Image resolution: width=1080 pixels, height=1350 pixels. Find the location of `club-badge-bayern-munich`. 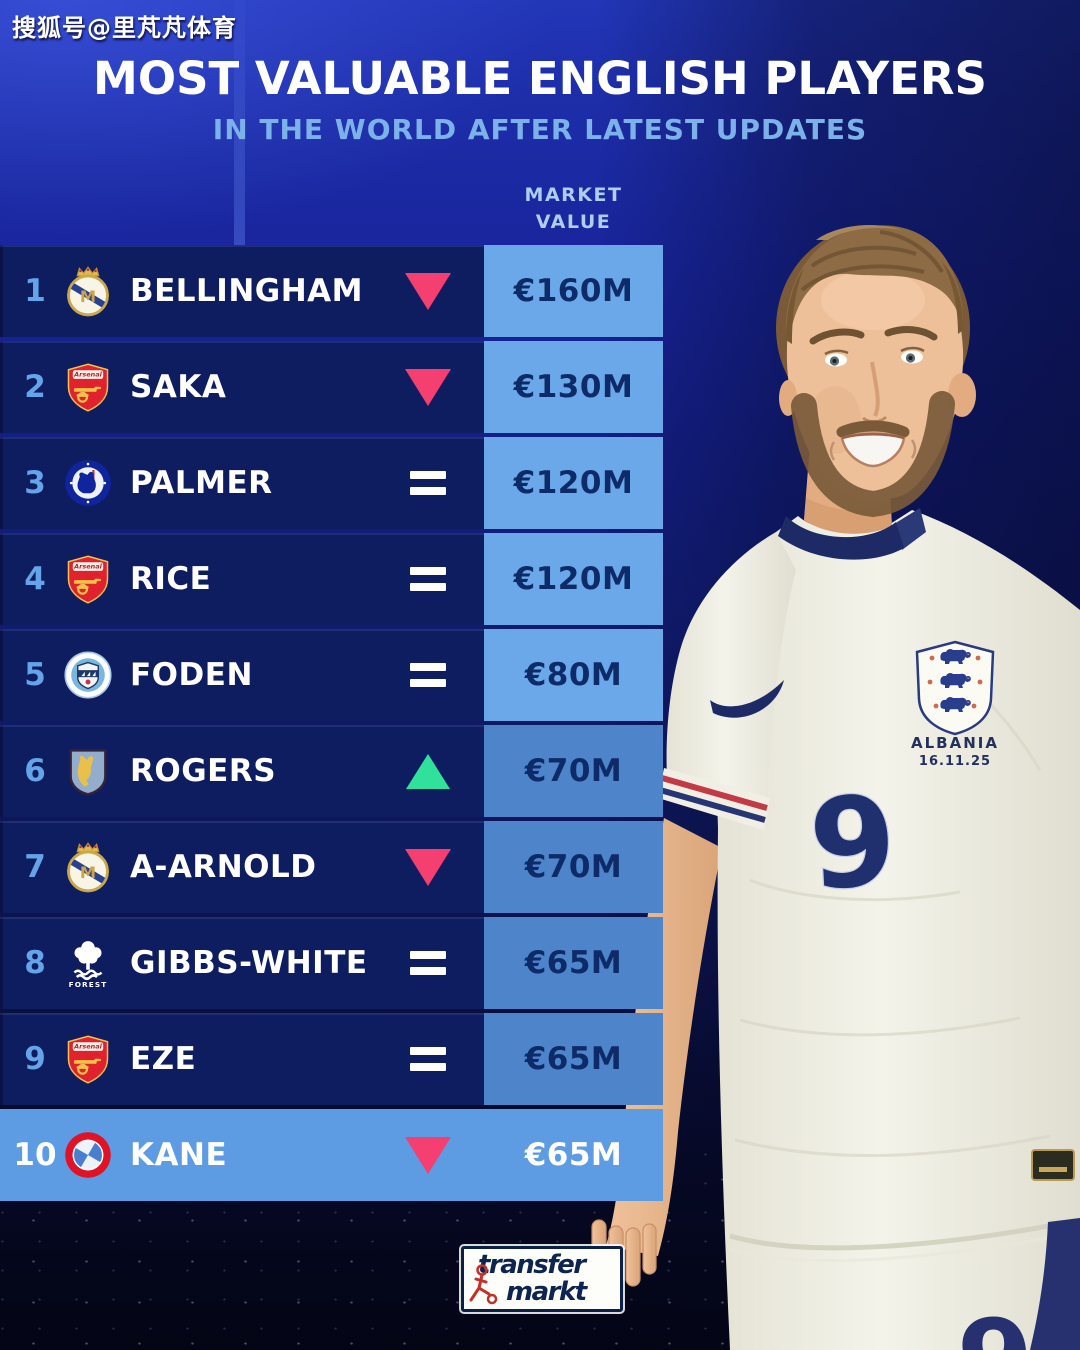

club-badge-bayern-munich is located at coordinates (88, 1155).